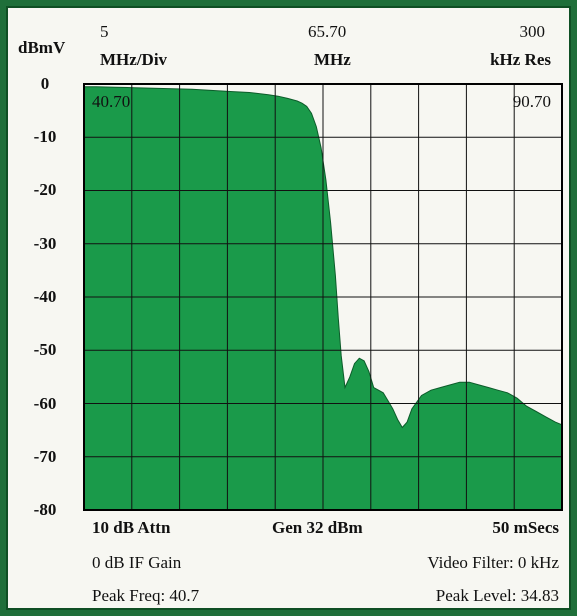  I want to click on y-tick-label: -70, so click(45, 456).